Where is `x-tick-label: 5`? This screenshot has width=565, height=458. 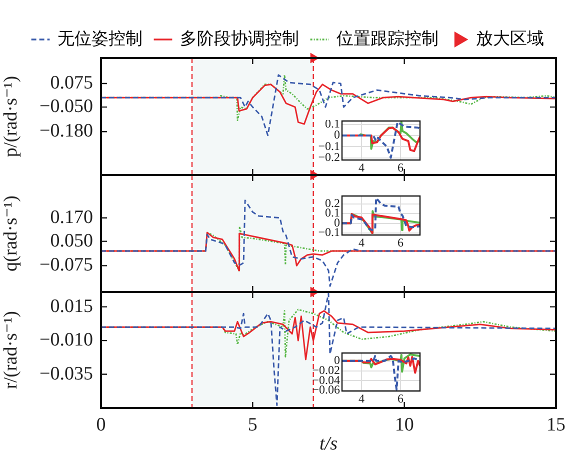 x-tick-label: 5 is located at coordinates (253, 425).